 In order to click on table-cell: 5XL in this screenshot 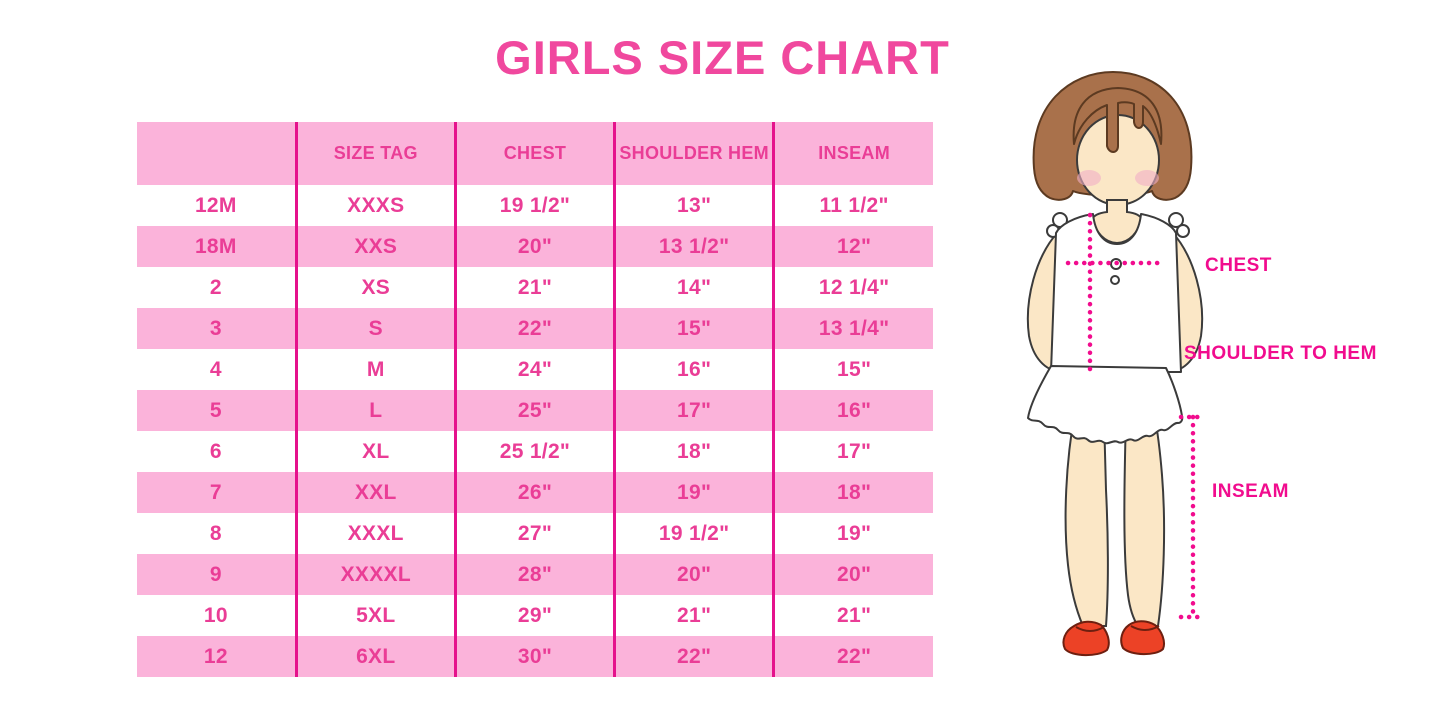, I will do `click(375, 615)`.